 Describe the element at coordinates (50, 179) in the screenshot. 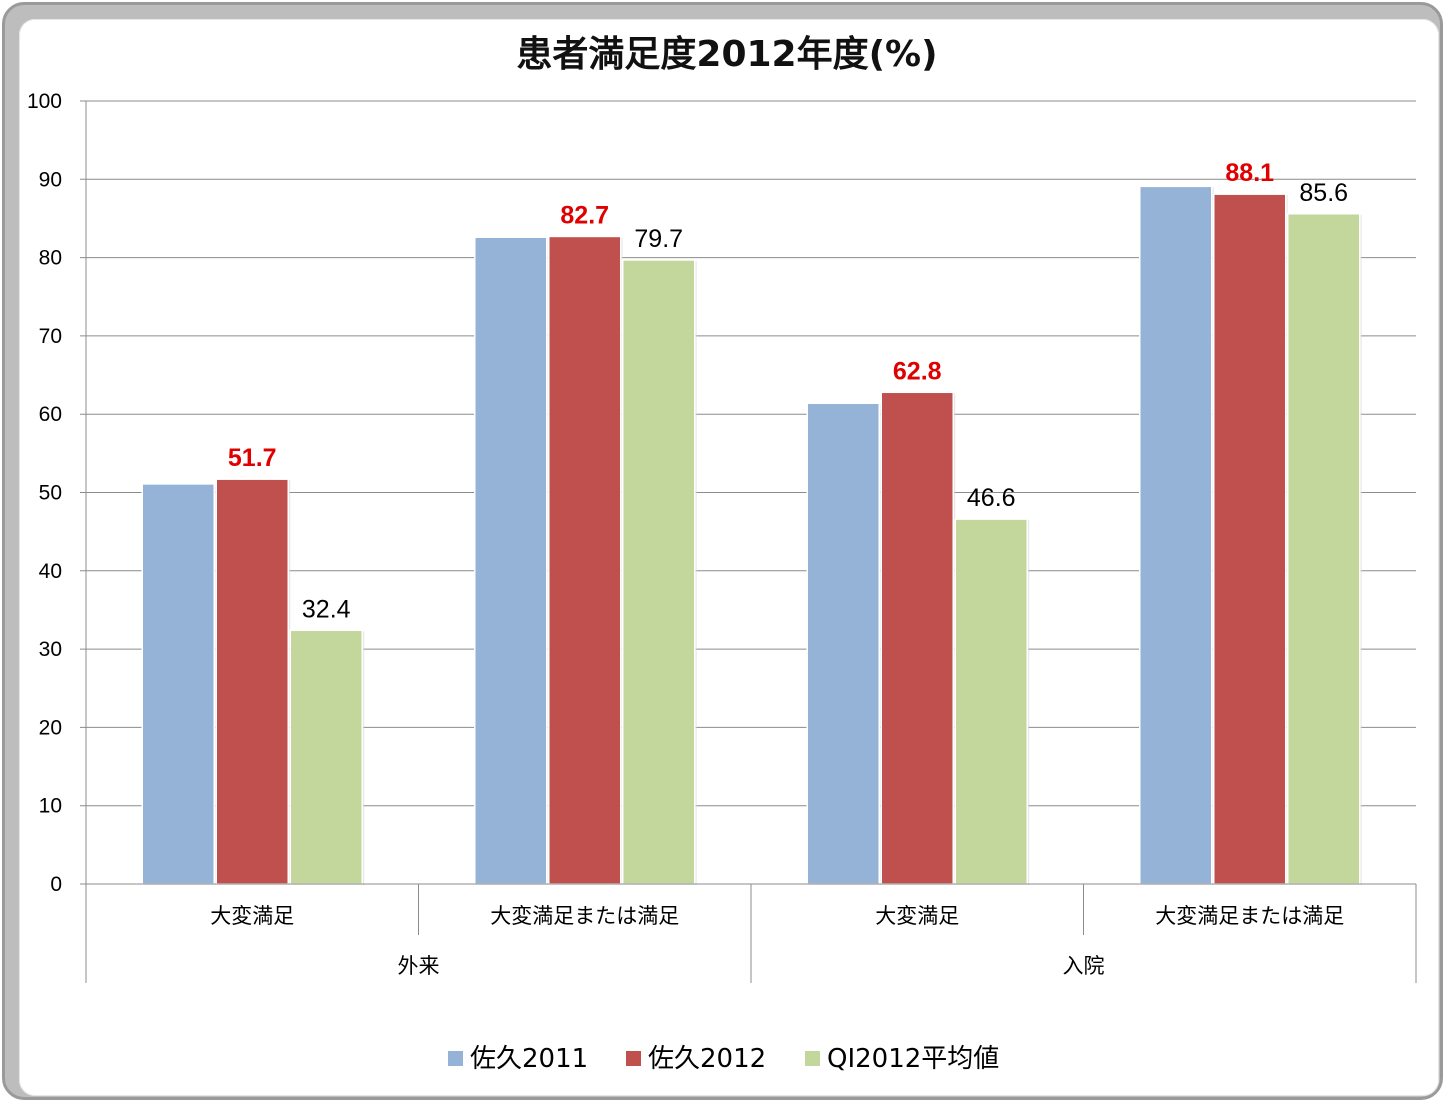

I see `y-tick-label: 90` at that location.